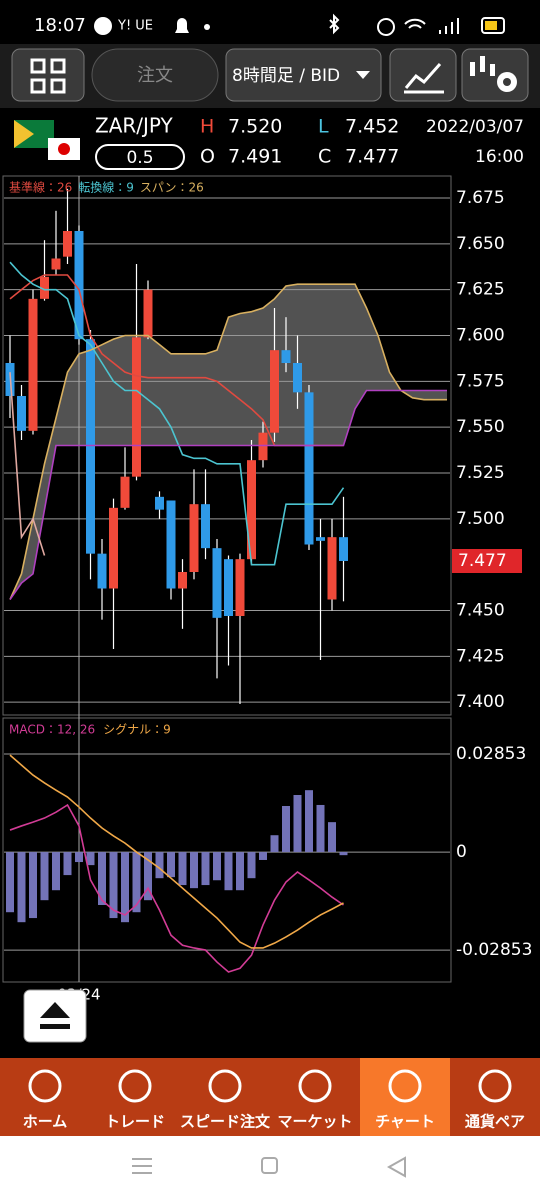  I want to click on nav-label: マーケット, so click(314, 1122).